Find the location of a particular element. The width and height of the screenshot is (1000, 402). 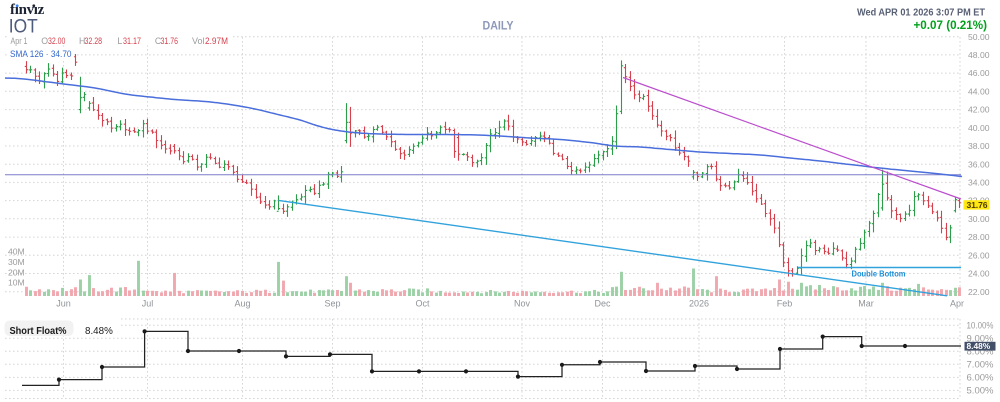

svg-text: DAILY is located at coordinates (498, 25).